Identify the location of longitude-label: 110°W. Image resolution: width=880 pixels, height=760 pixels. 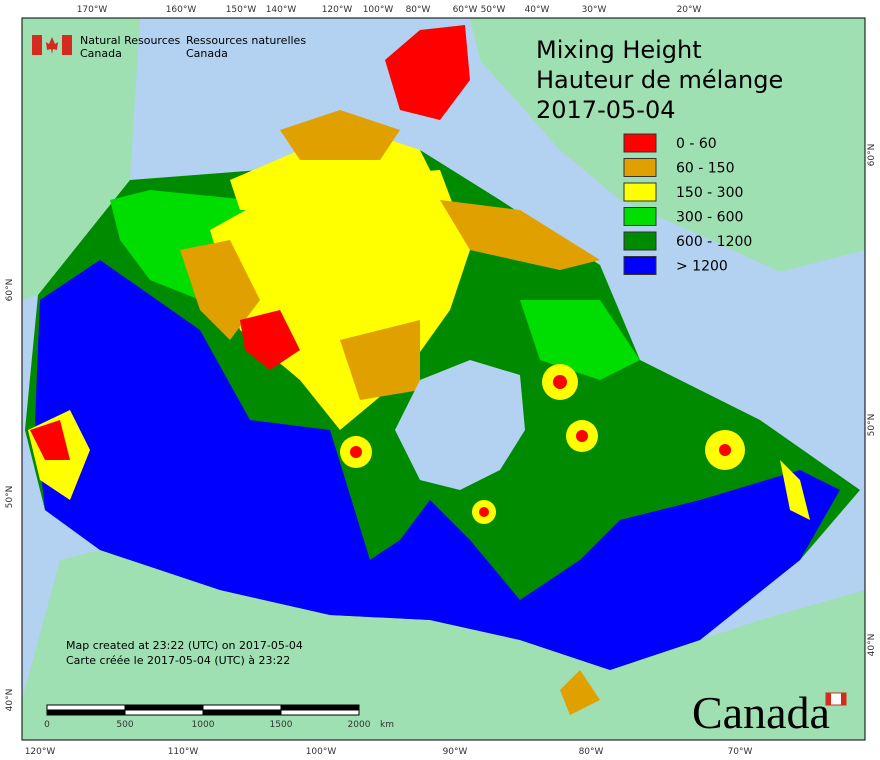
(183, 752).